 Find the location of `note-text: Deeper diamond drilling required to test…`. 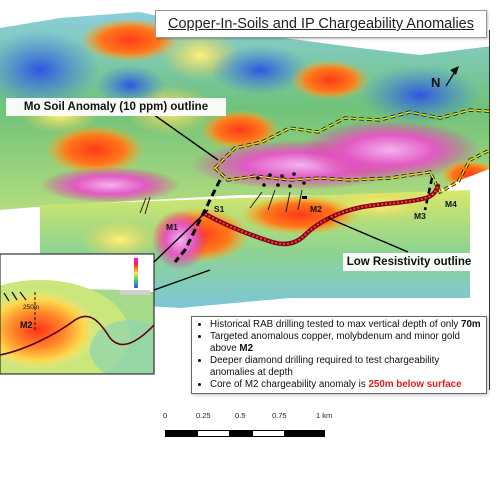

note-text: Deeper diamond drilling required to test… is located at coordinates (325, 367).